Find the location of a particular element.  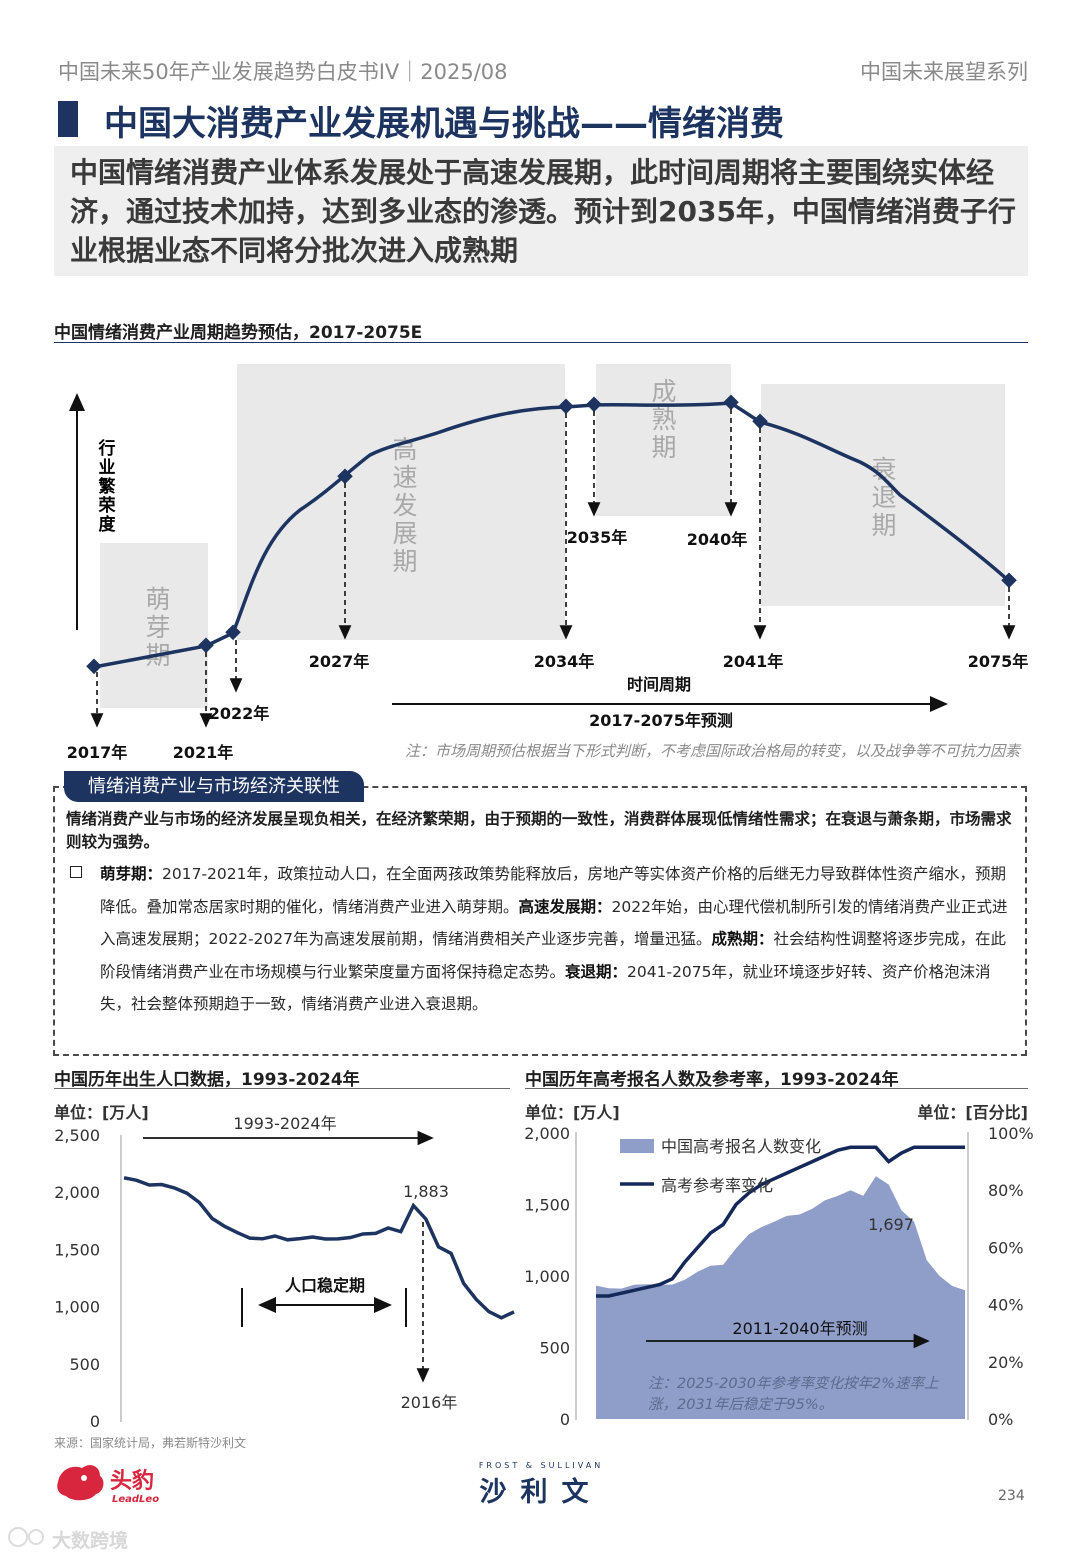

phase-box-growth is located at coordinates (401, 502).